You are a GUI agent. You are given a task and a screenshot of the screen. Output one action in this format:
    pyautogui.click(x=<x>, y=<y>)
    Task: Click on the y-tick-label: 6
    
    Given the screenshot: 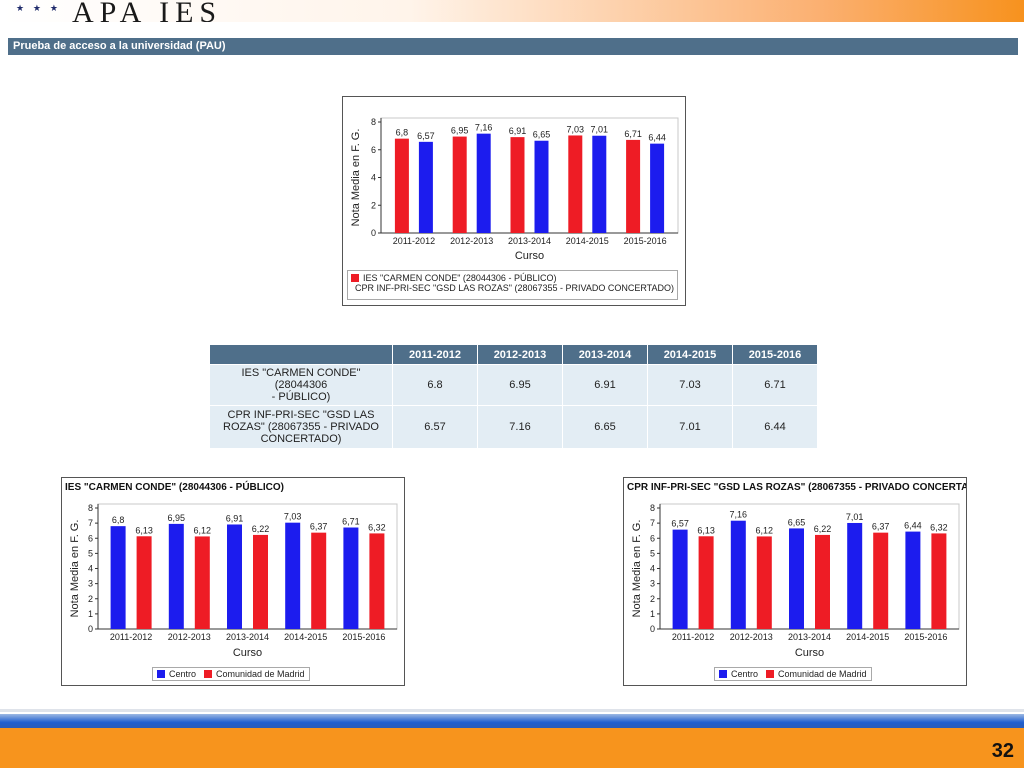 What is the action you would take?
    pyautogui.click(x=652, y=538)
    